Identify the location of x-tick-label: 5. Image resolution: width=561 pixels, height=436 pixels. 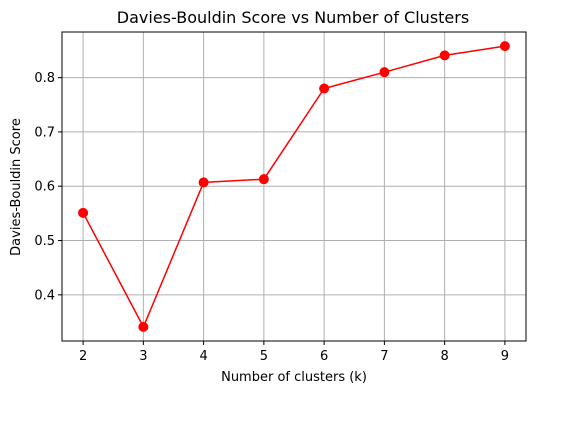
(264, 356).